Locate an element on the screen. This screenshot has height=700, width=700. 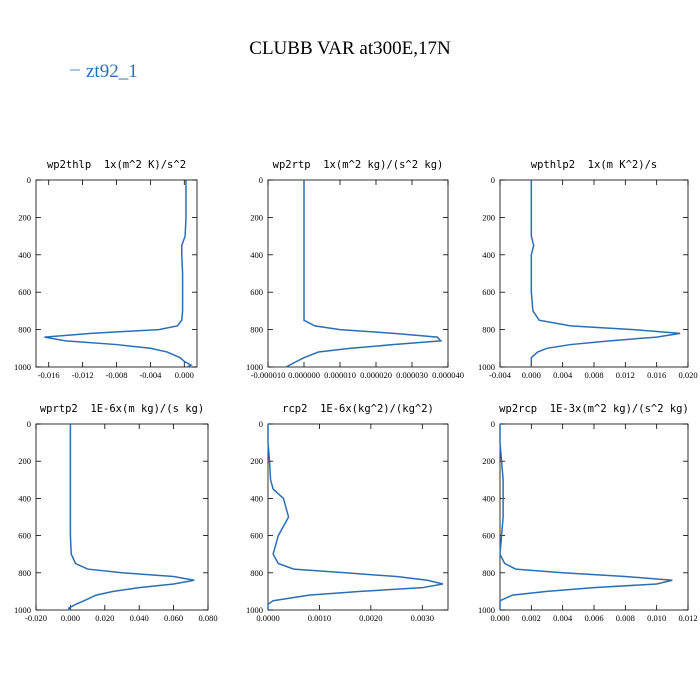
subplot-title: wp2rcp 1E-3x(m^2 kg)/(s^2 kg) is located at coordinates (594, 409).